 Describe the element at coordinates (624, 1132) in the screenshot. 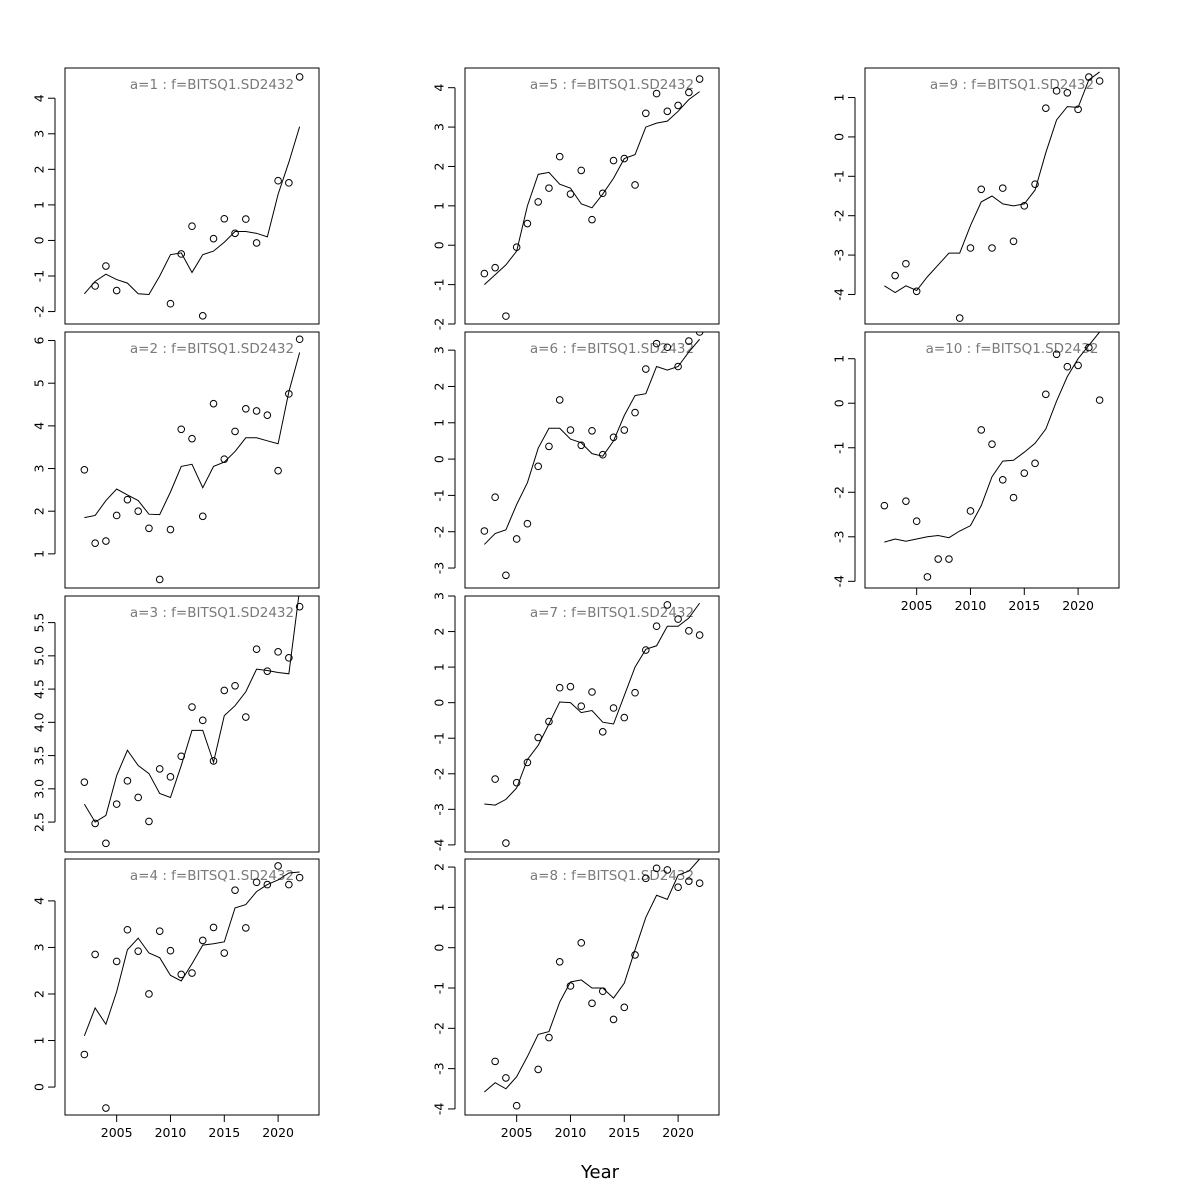

I see `x-tick-label: 2015` at that location.